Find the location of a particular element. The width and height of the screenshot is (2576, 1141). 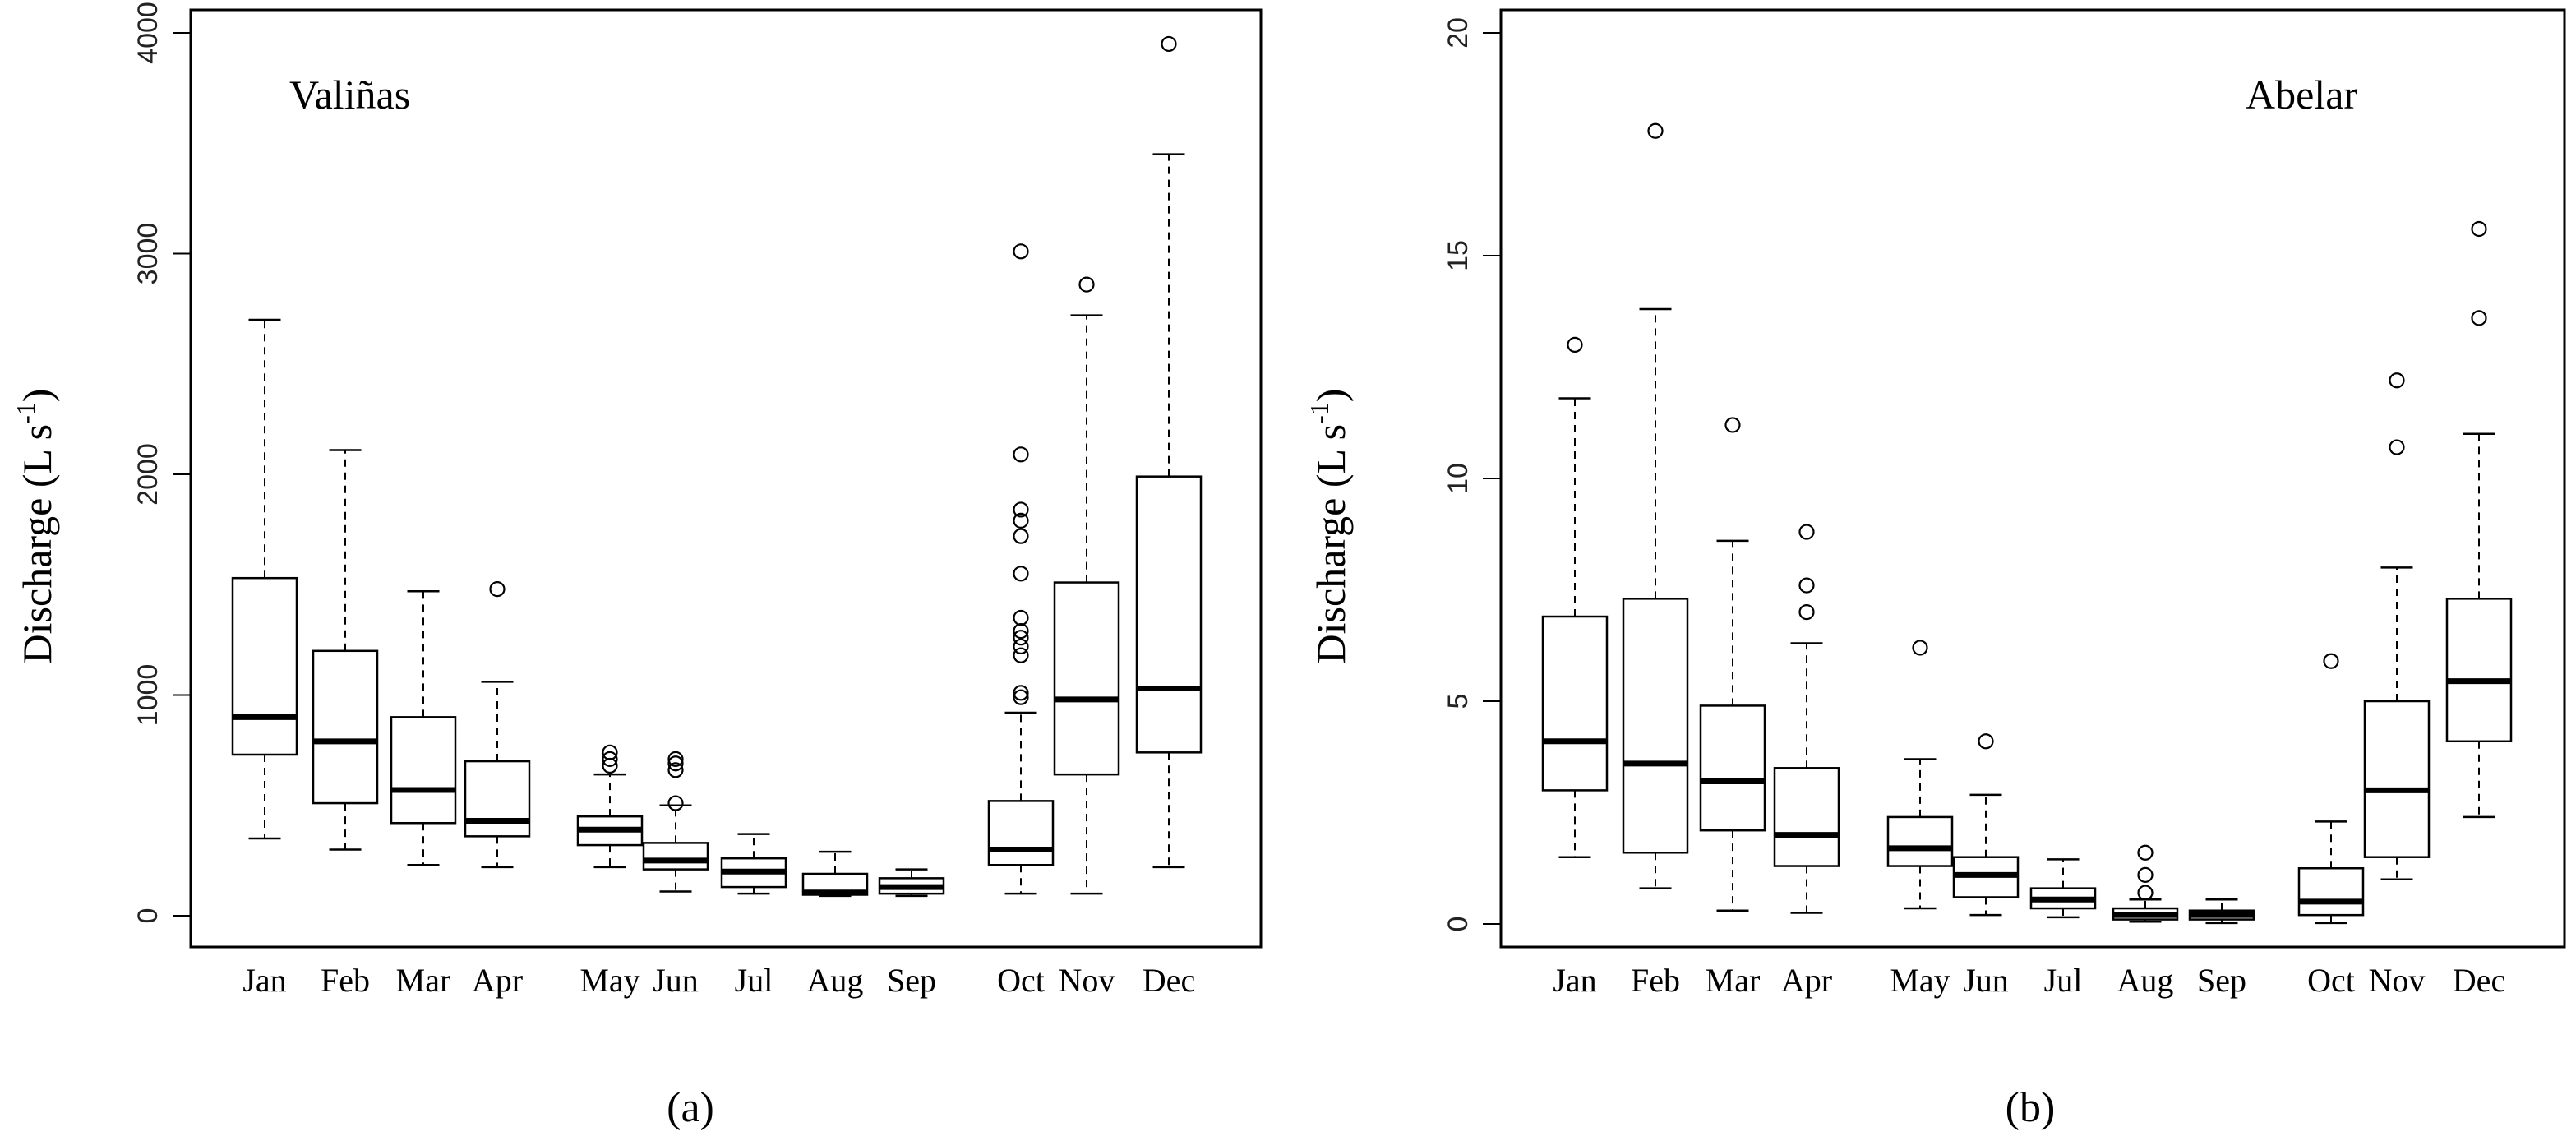

panel-a-xtick-label: Jan is located at coordinates (264, 980).